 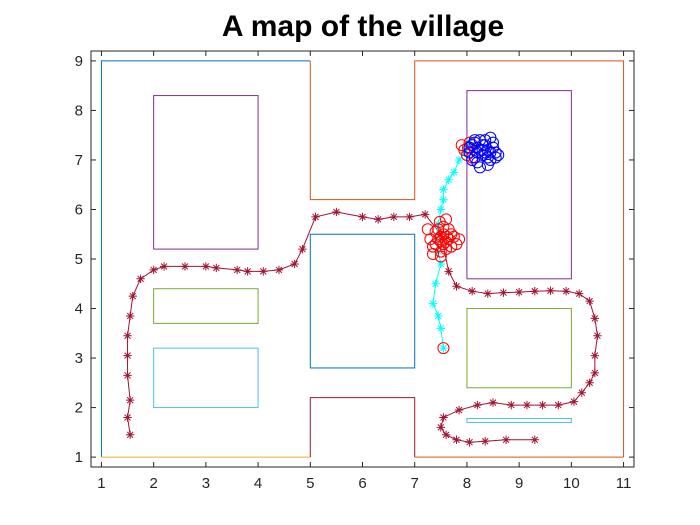 What do you see at coordinates (153, 483) in the screenshot?
I see `x-tick-label: 2` at bounding box center [153, 483].